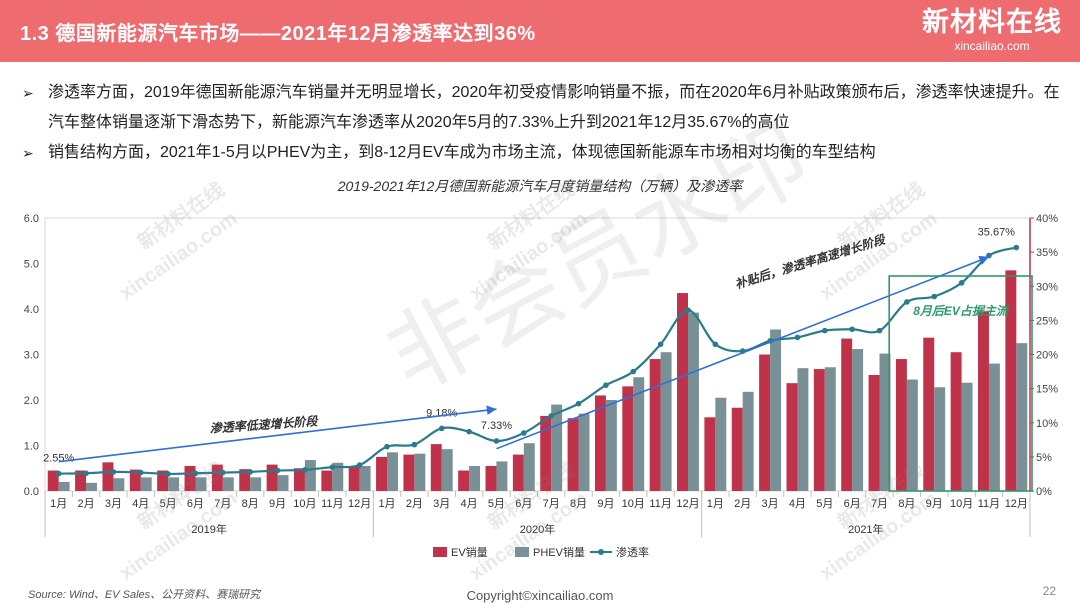 The image size is (1080, 608). Describe the element at coordinates (743, 352) in the screenshot. I see `trend-arrow-high` at that location.